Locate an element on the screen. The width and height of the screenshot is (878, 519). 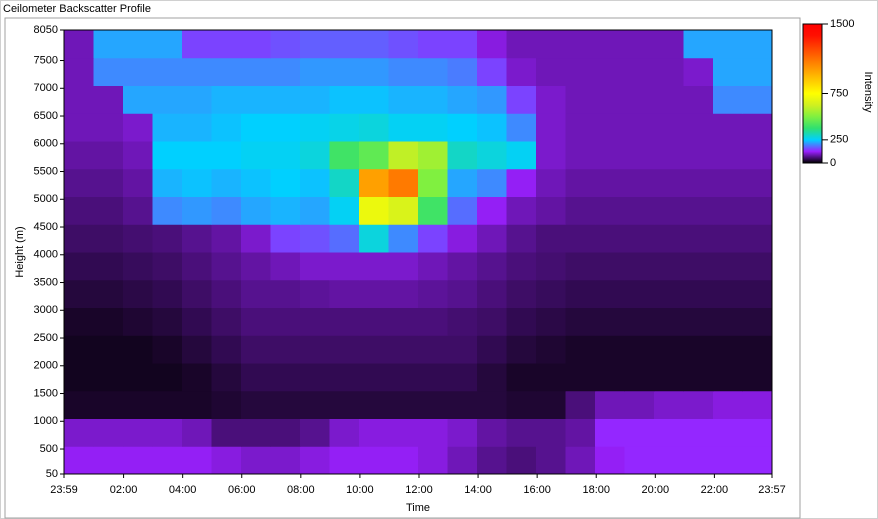
x-tick-label: 08:00 is located at coordinates (301, 490).